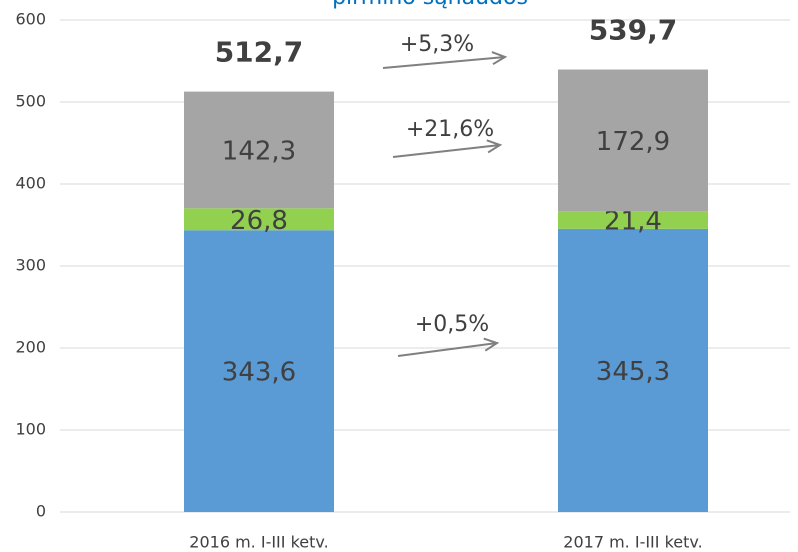  I want to click on y-tick-label: 300, so click(30, 265).